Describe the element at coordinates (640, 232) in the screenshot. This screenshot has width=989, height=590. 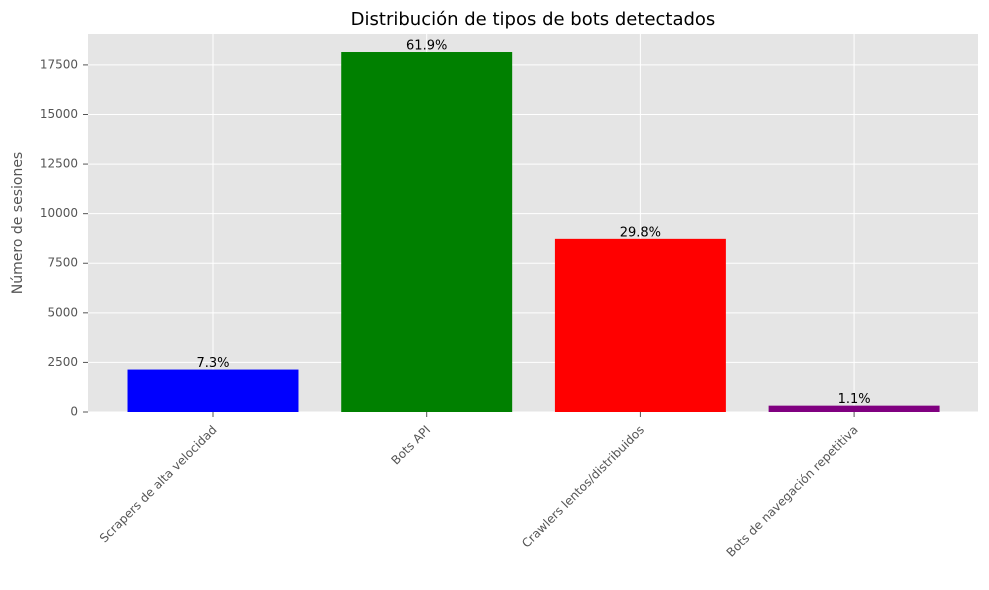
I see `percent-label: 29.8%` at that location.